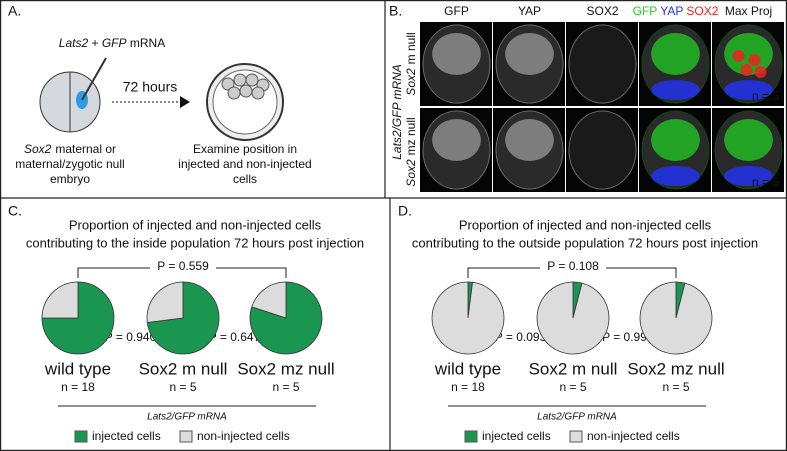  Describe the element at coordinates (234, 337) in the screenshot. I see `p-value: -P = 0.647-` at that location.